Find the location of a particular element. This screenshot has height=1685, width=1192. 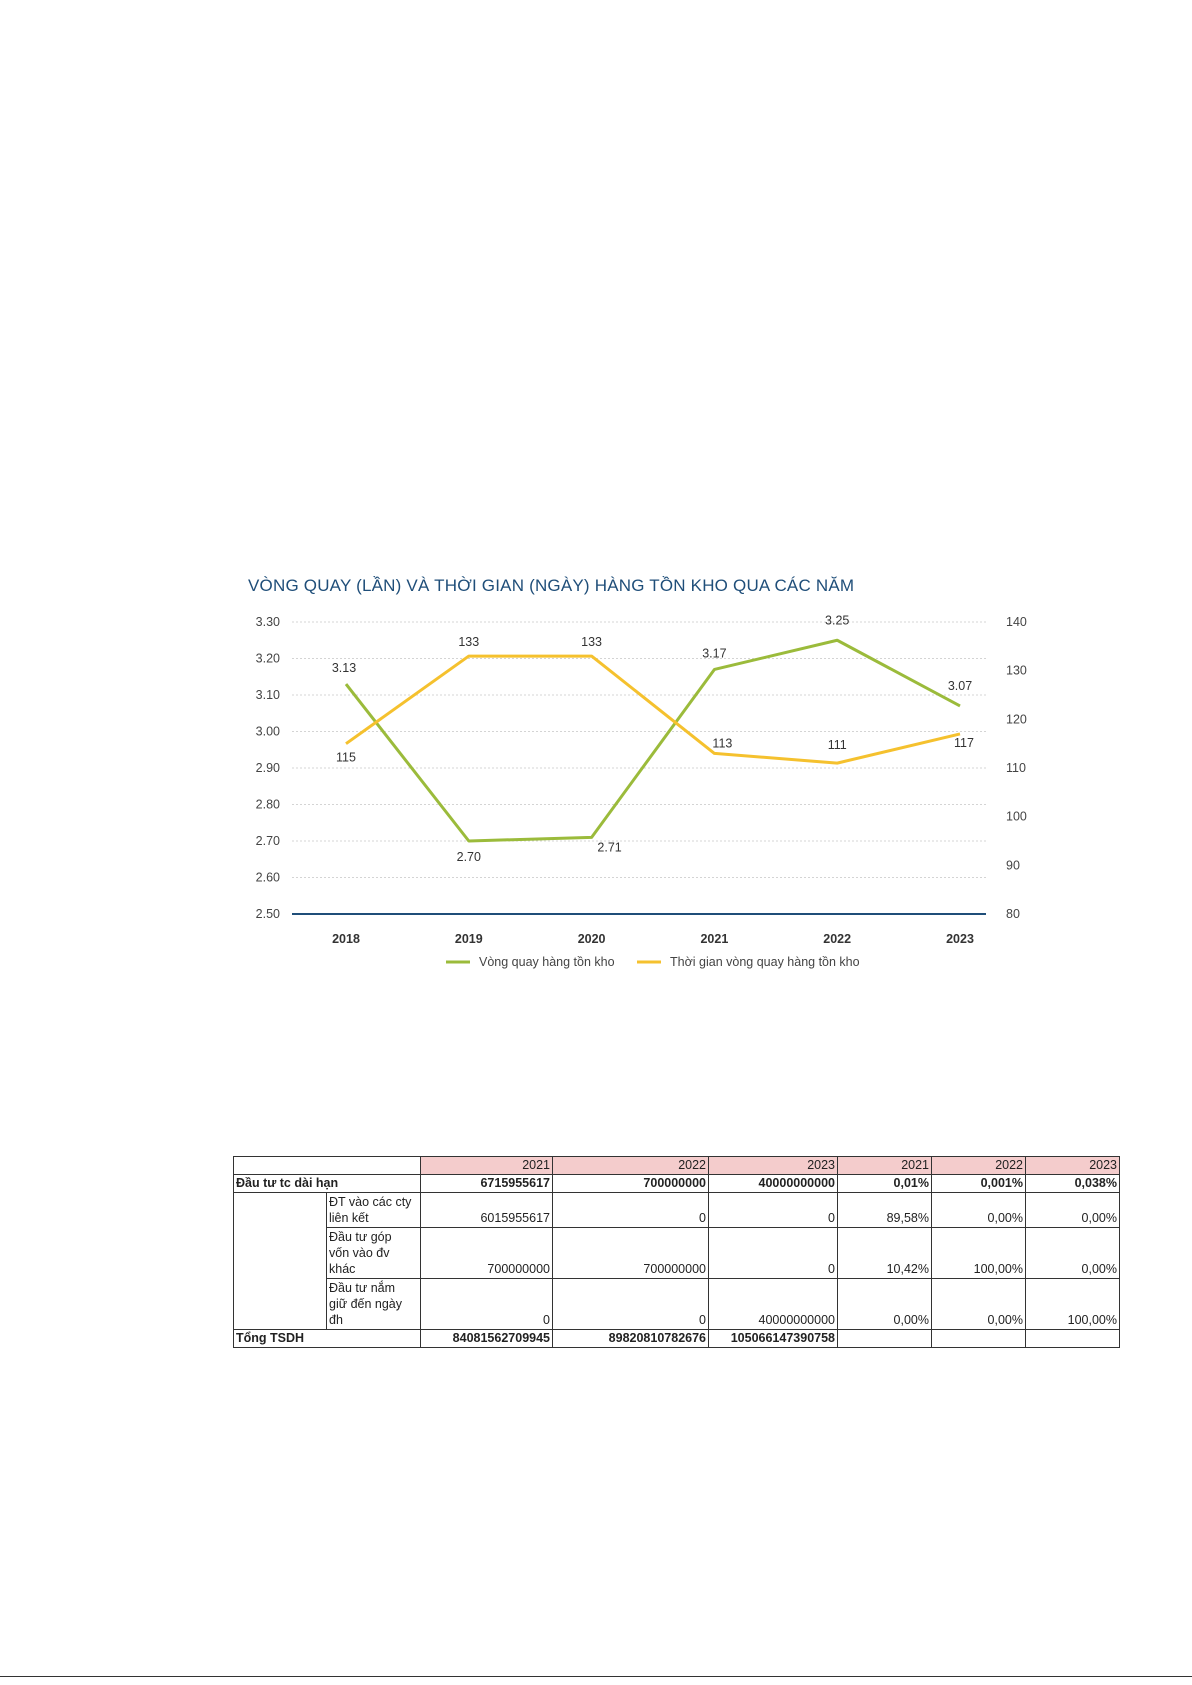

data-label: 3.07 is located at coordinates (960, 686).